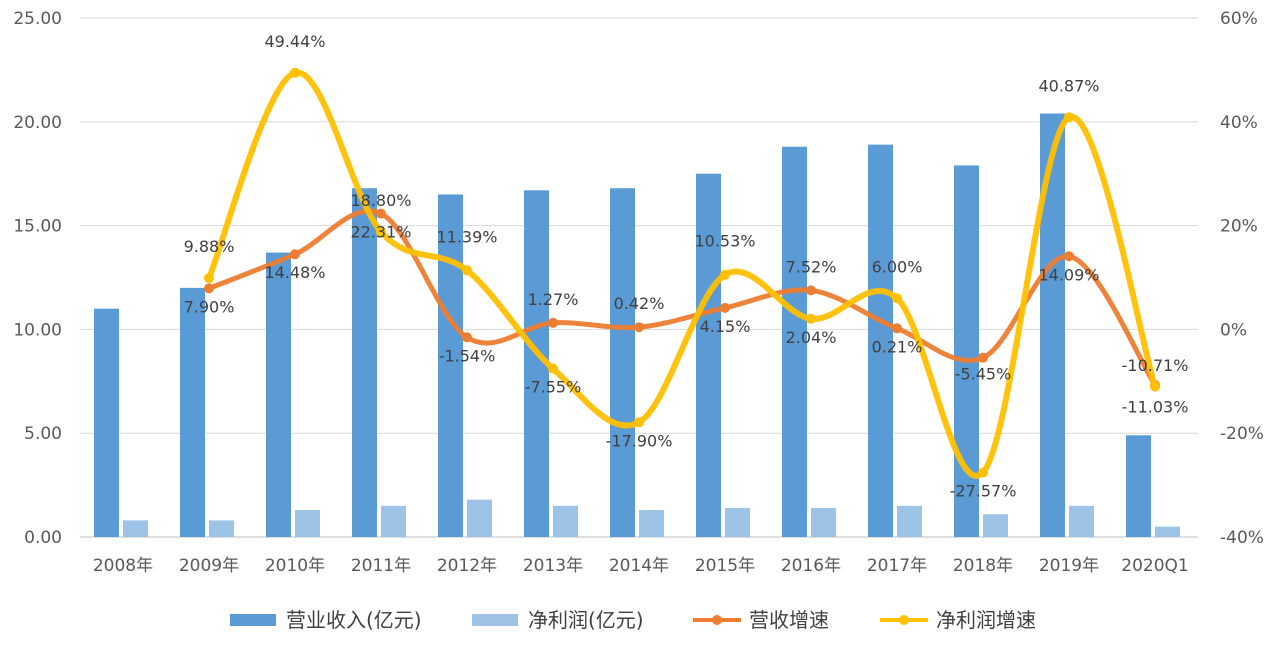 Image resolution: width=1280 pixels, height=650 pixels. I want to click on revenue-growth-label: 0.42%, so click(639, 303).